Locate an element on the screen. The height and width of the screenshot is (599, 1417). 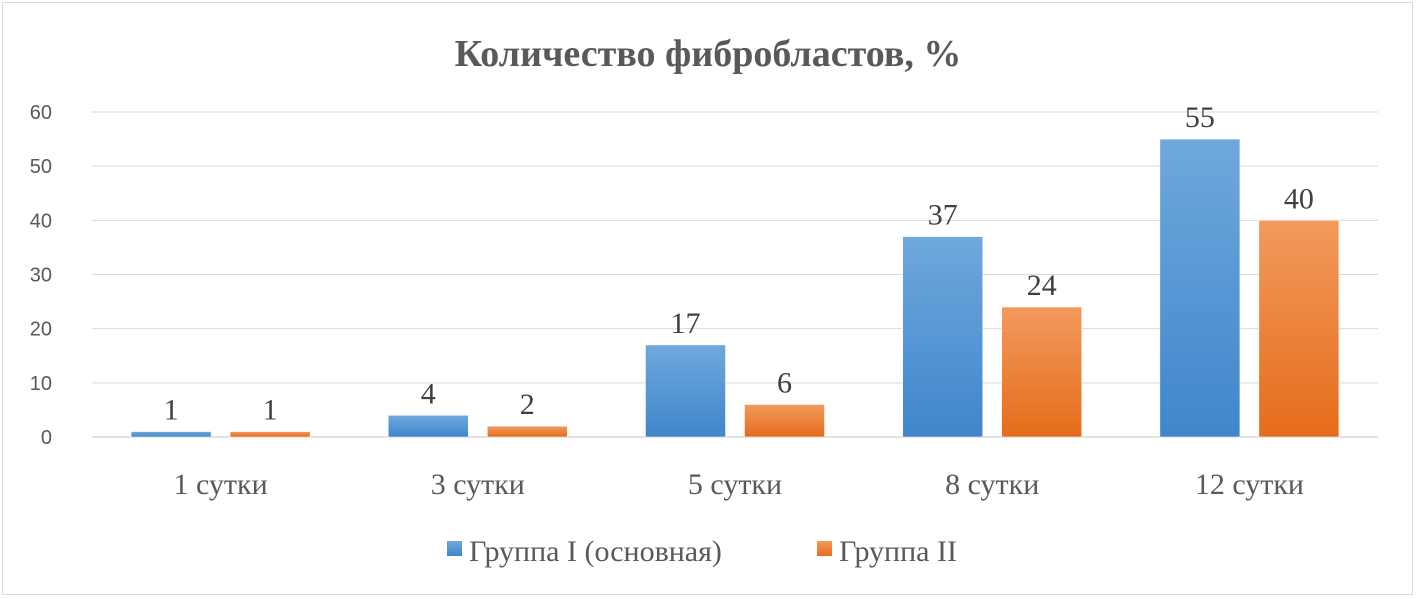
y-tick-label: 30 is located at coordinates (41, 276).